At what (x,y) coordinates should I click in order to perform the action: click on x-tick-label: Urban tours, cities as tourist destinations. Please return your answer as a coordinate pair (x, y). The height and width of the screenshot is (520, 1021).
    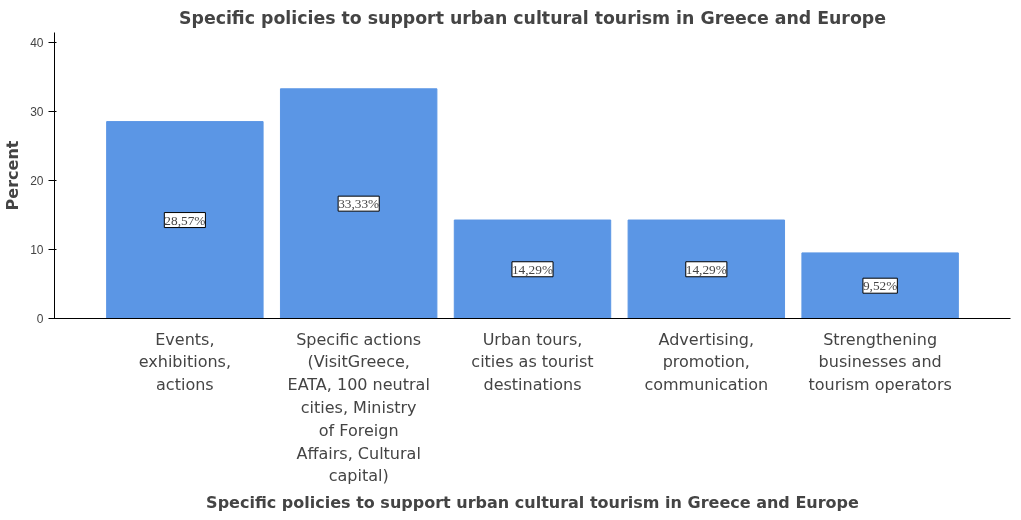
    Looking at the image, I should click on (532, 362).